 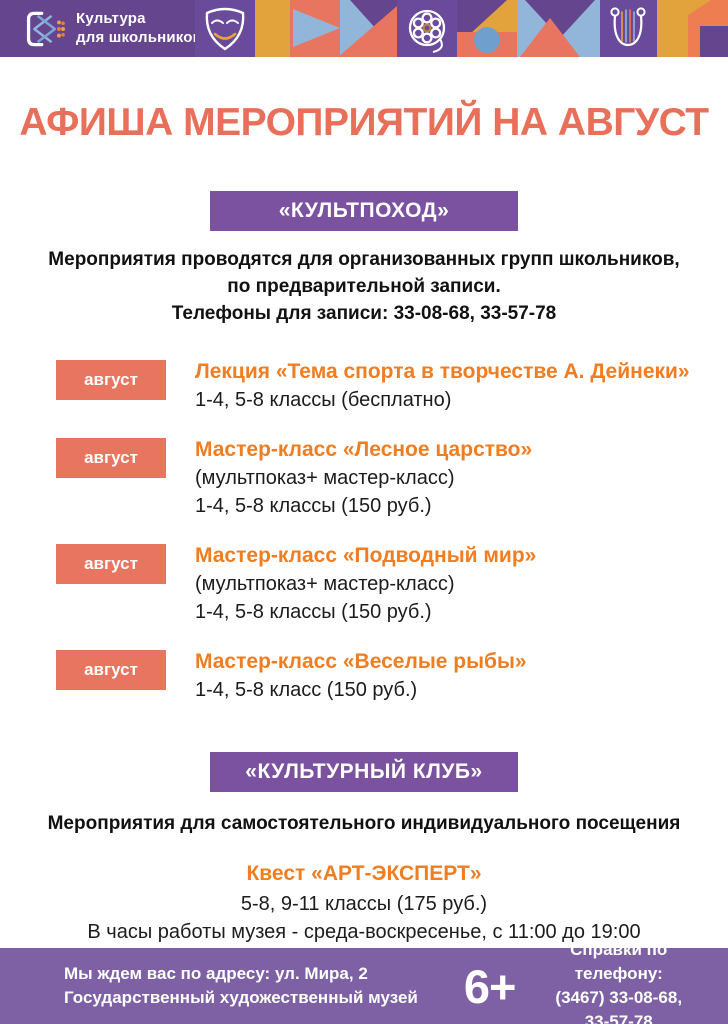 I want to click on logo-text: Культура для школьников, so click(x=139, y=29).